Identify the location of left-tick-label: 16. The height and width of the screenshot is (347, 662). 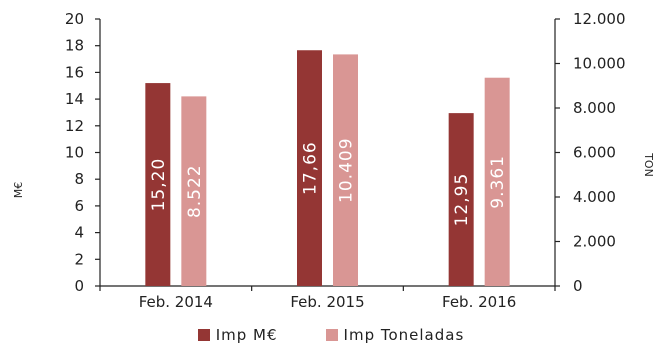
(74, 72).